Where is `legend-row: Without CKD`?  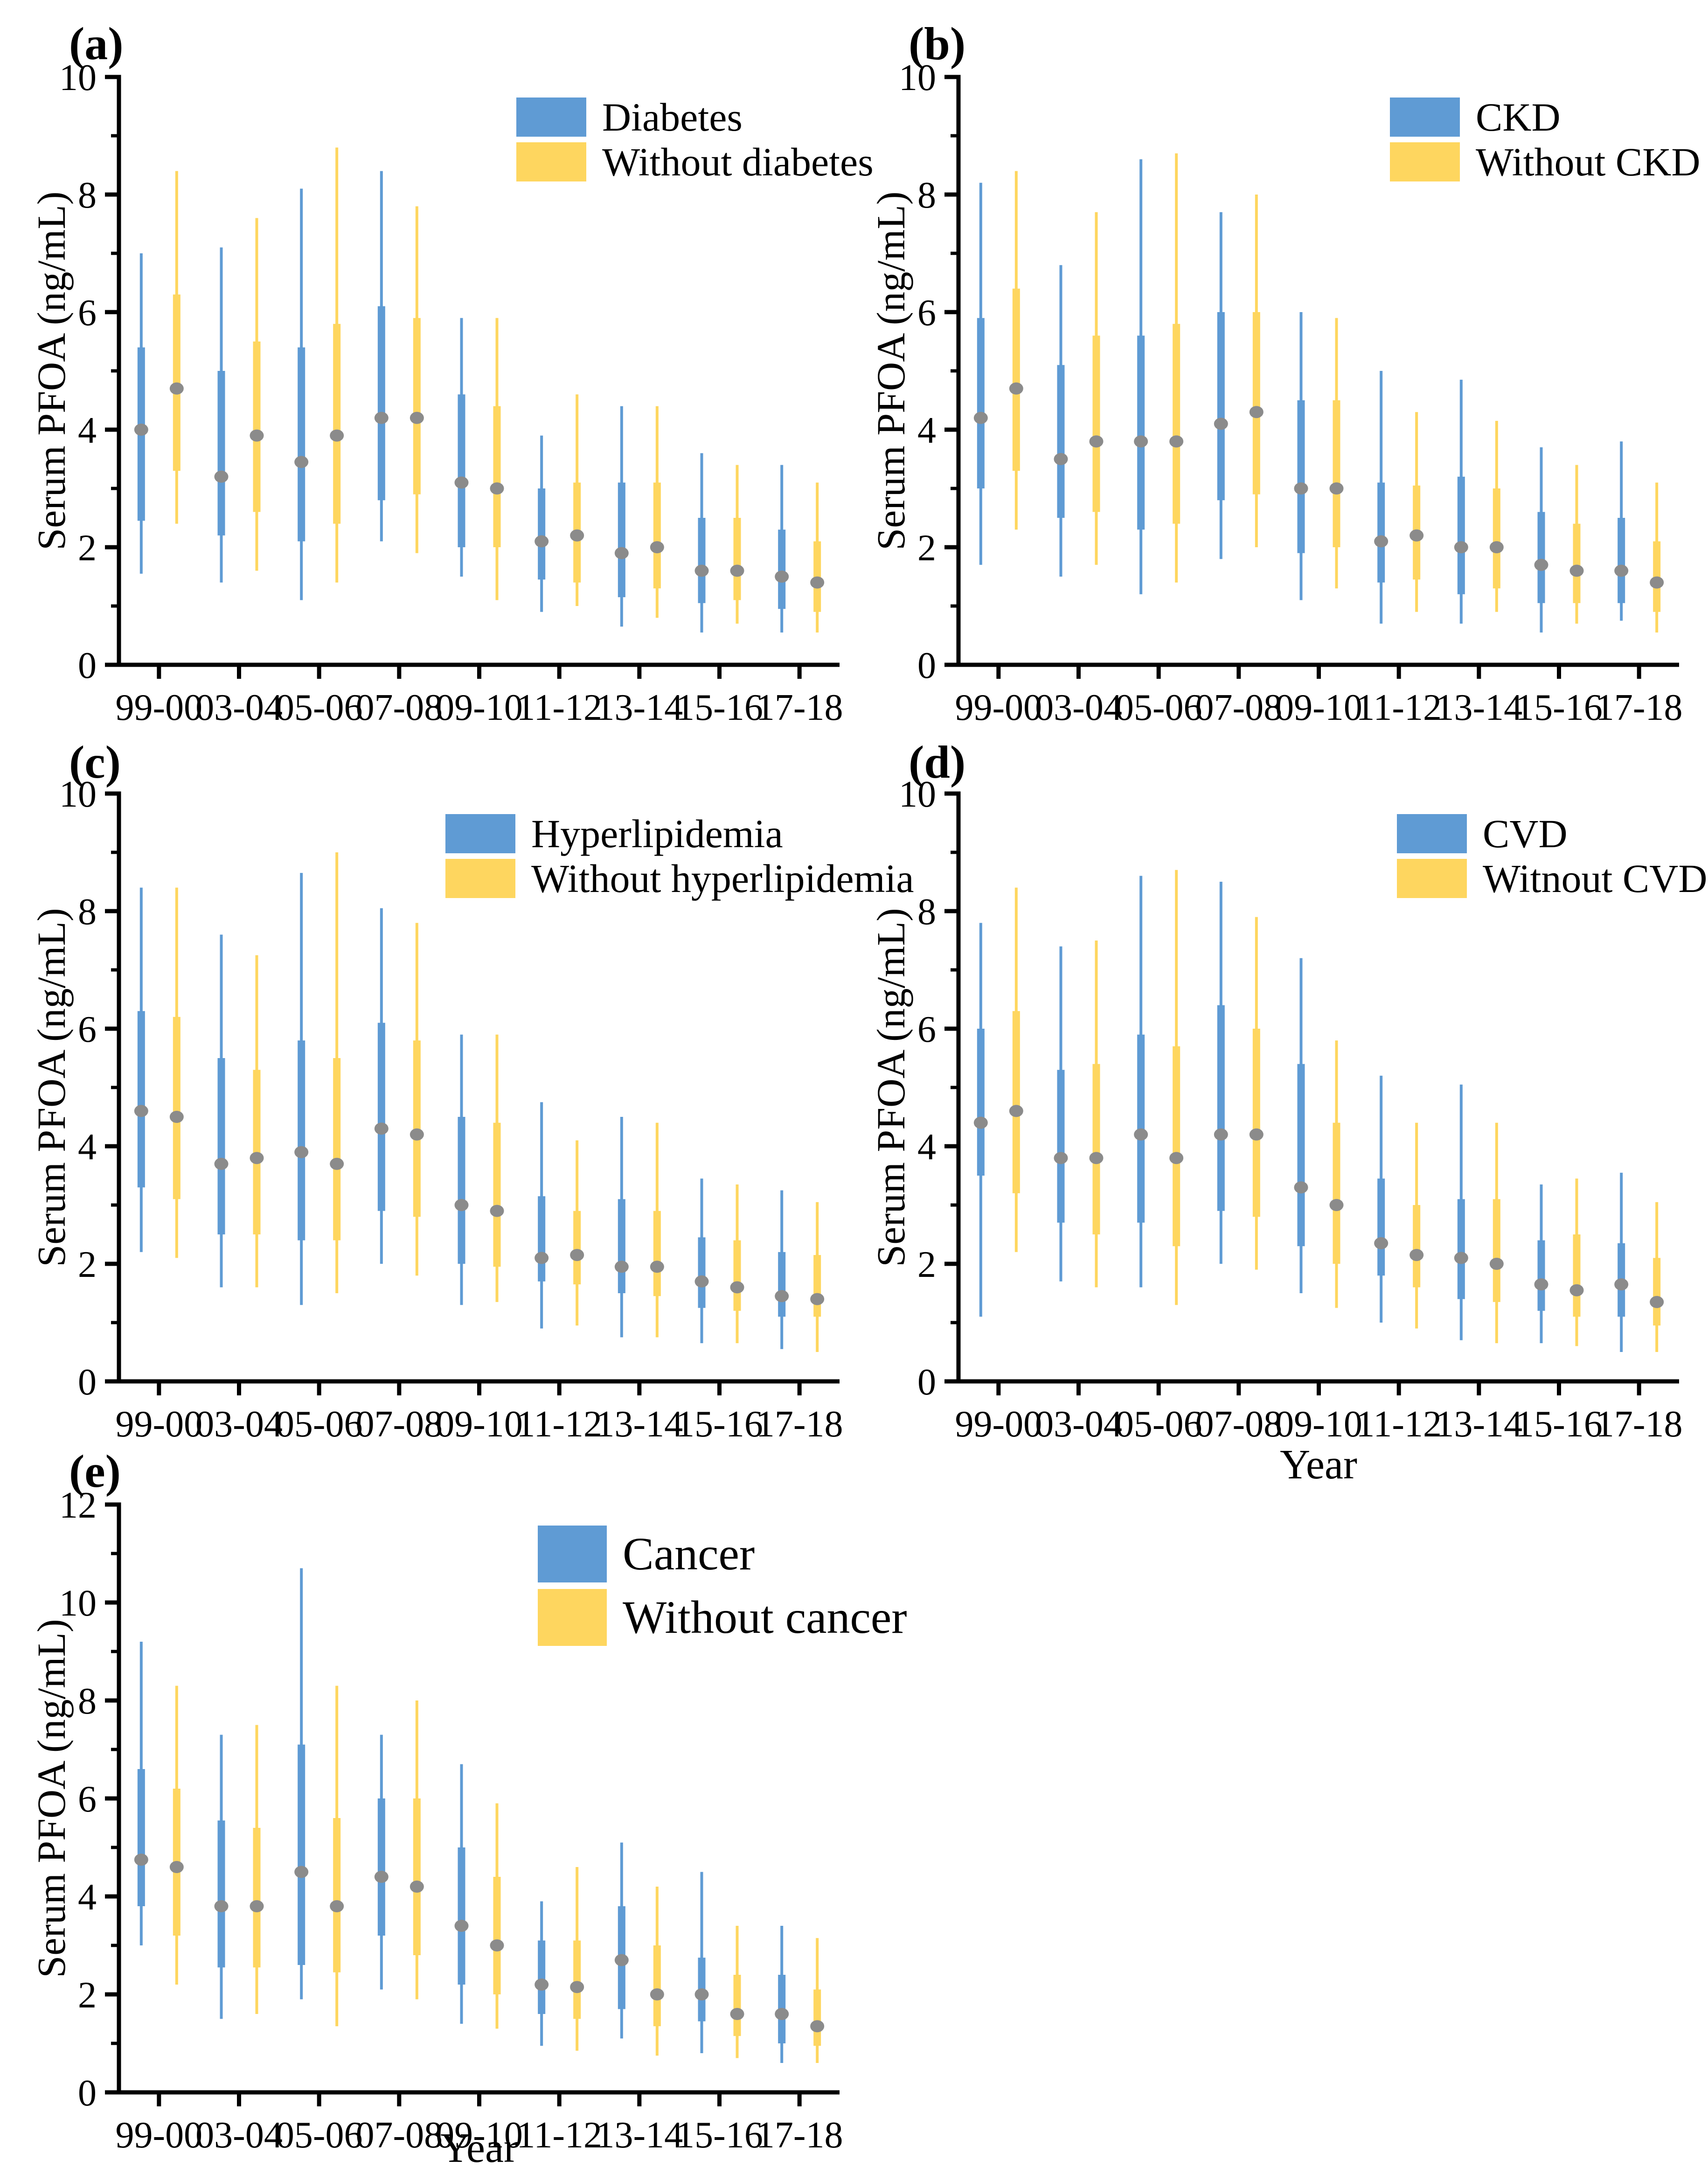 legend-row: Without CKD is located at coordinates (1545, 162).